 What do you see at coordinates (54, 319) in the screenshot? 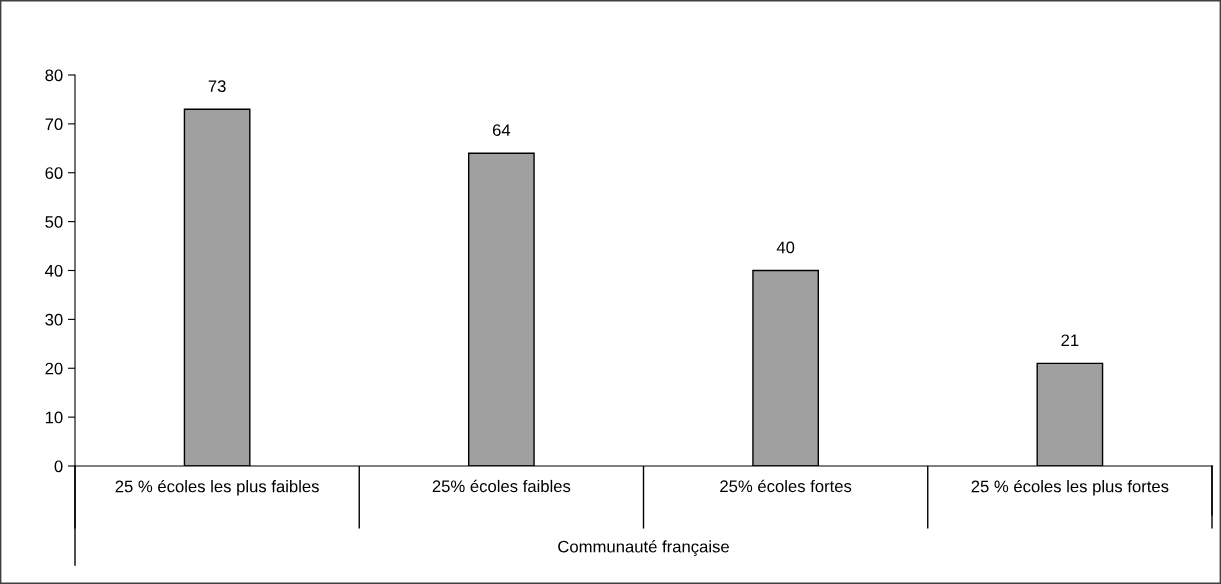
I see `y-tick-label: 30` at bounding box center [54, 319].